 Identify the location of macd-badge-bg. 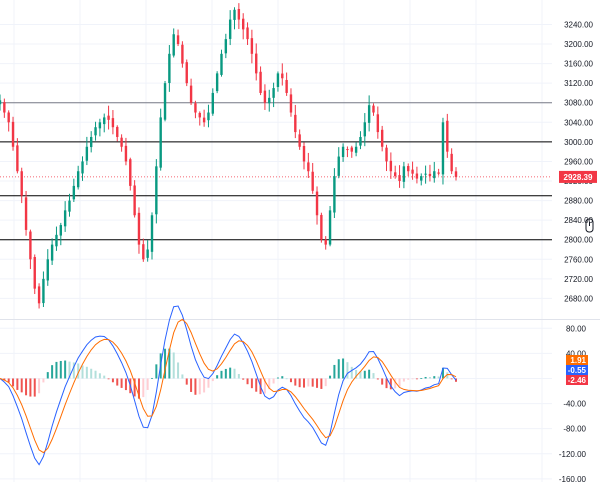
(577, 380).